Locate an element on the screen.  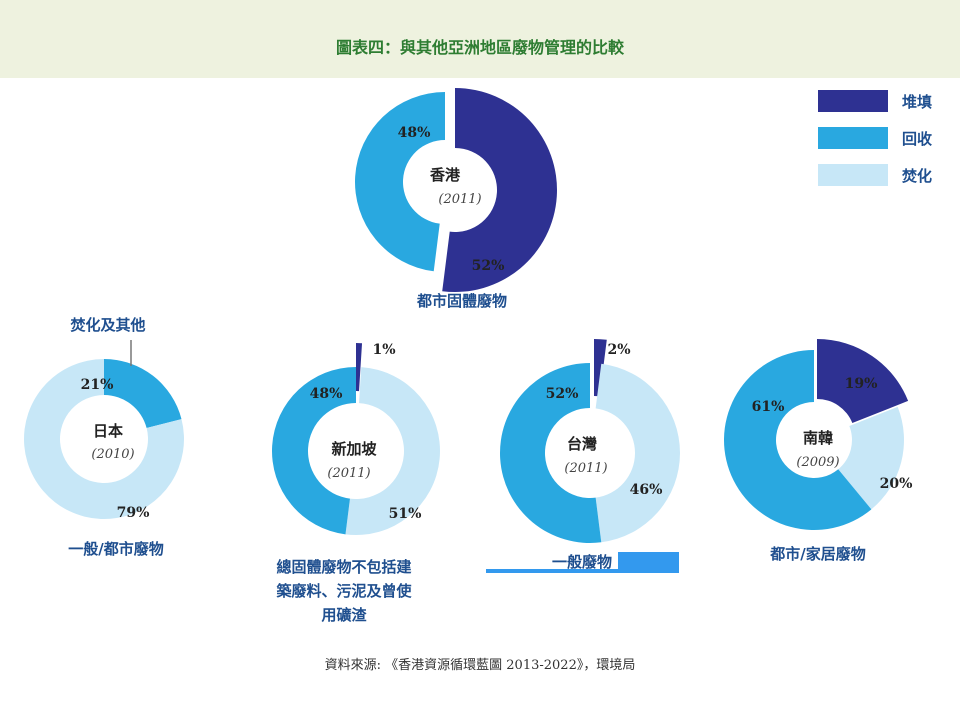
chart-name: 南韓 is located at coordinates (818, 438).